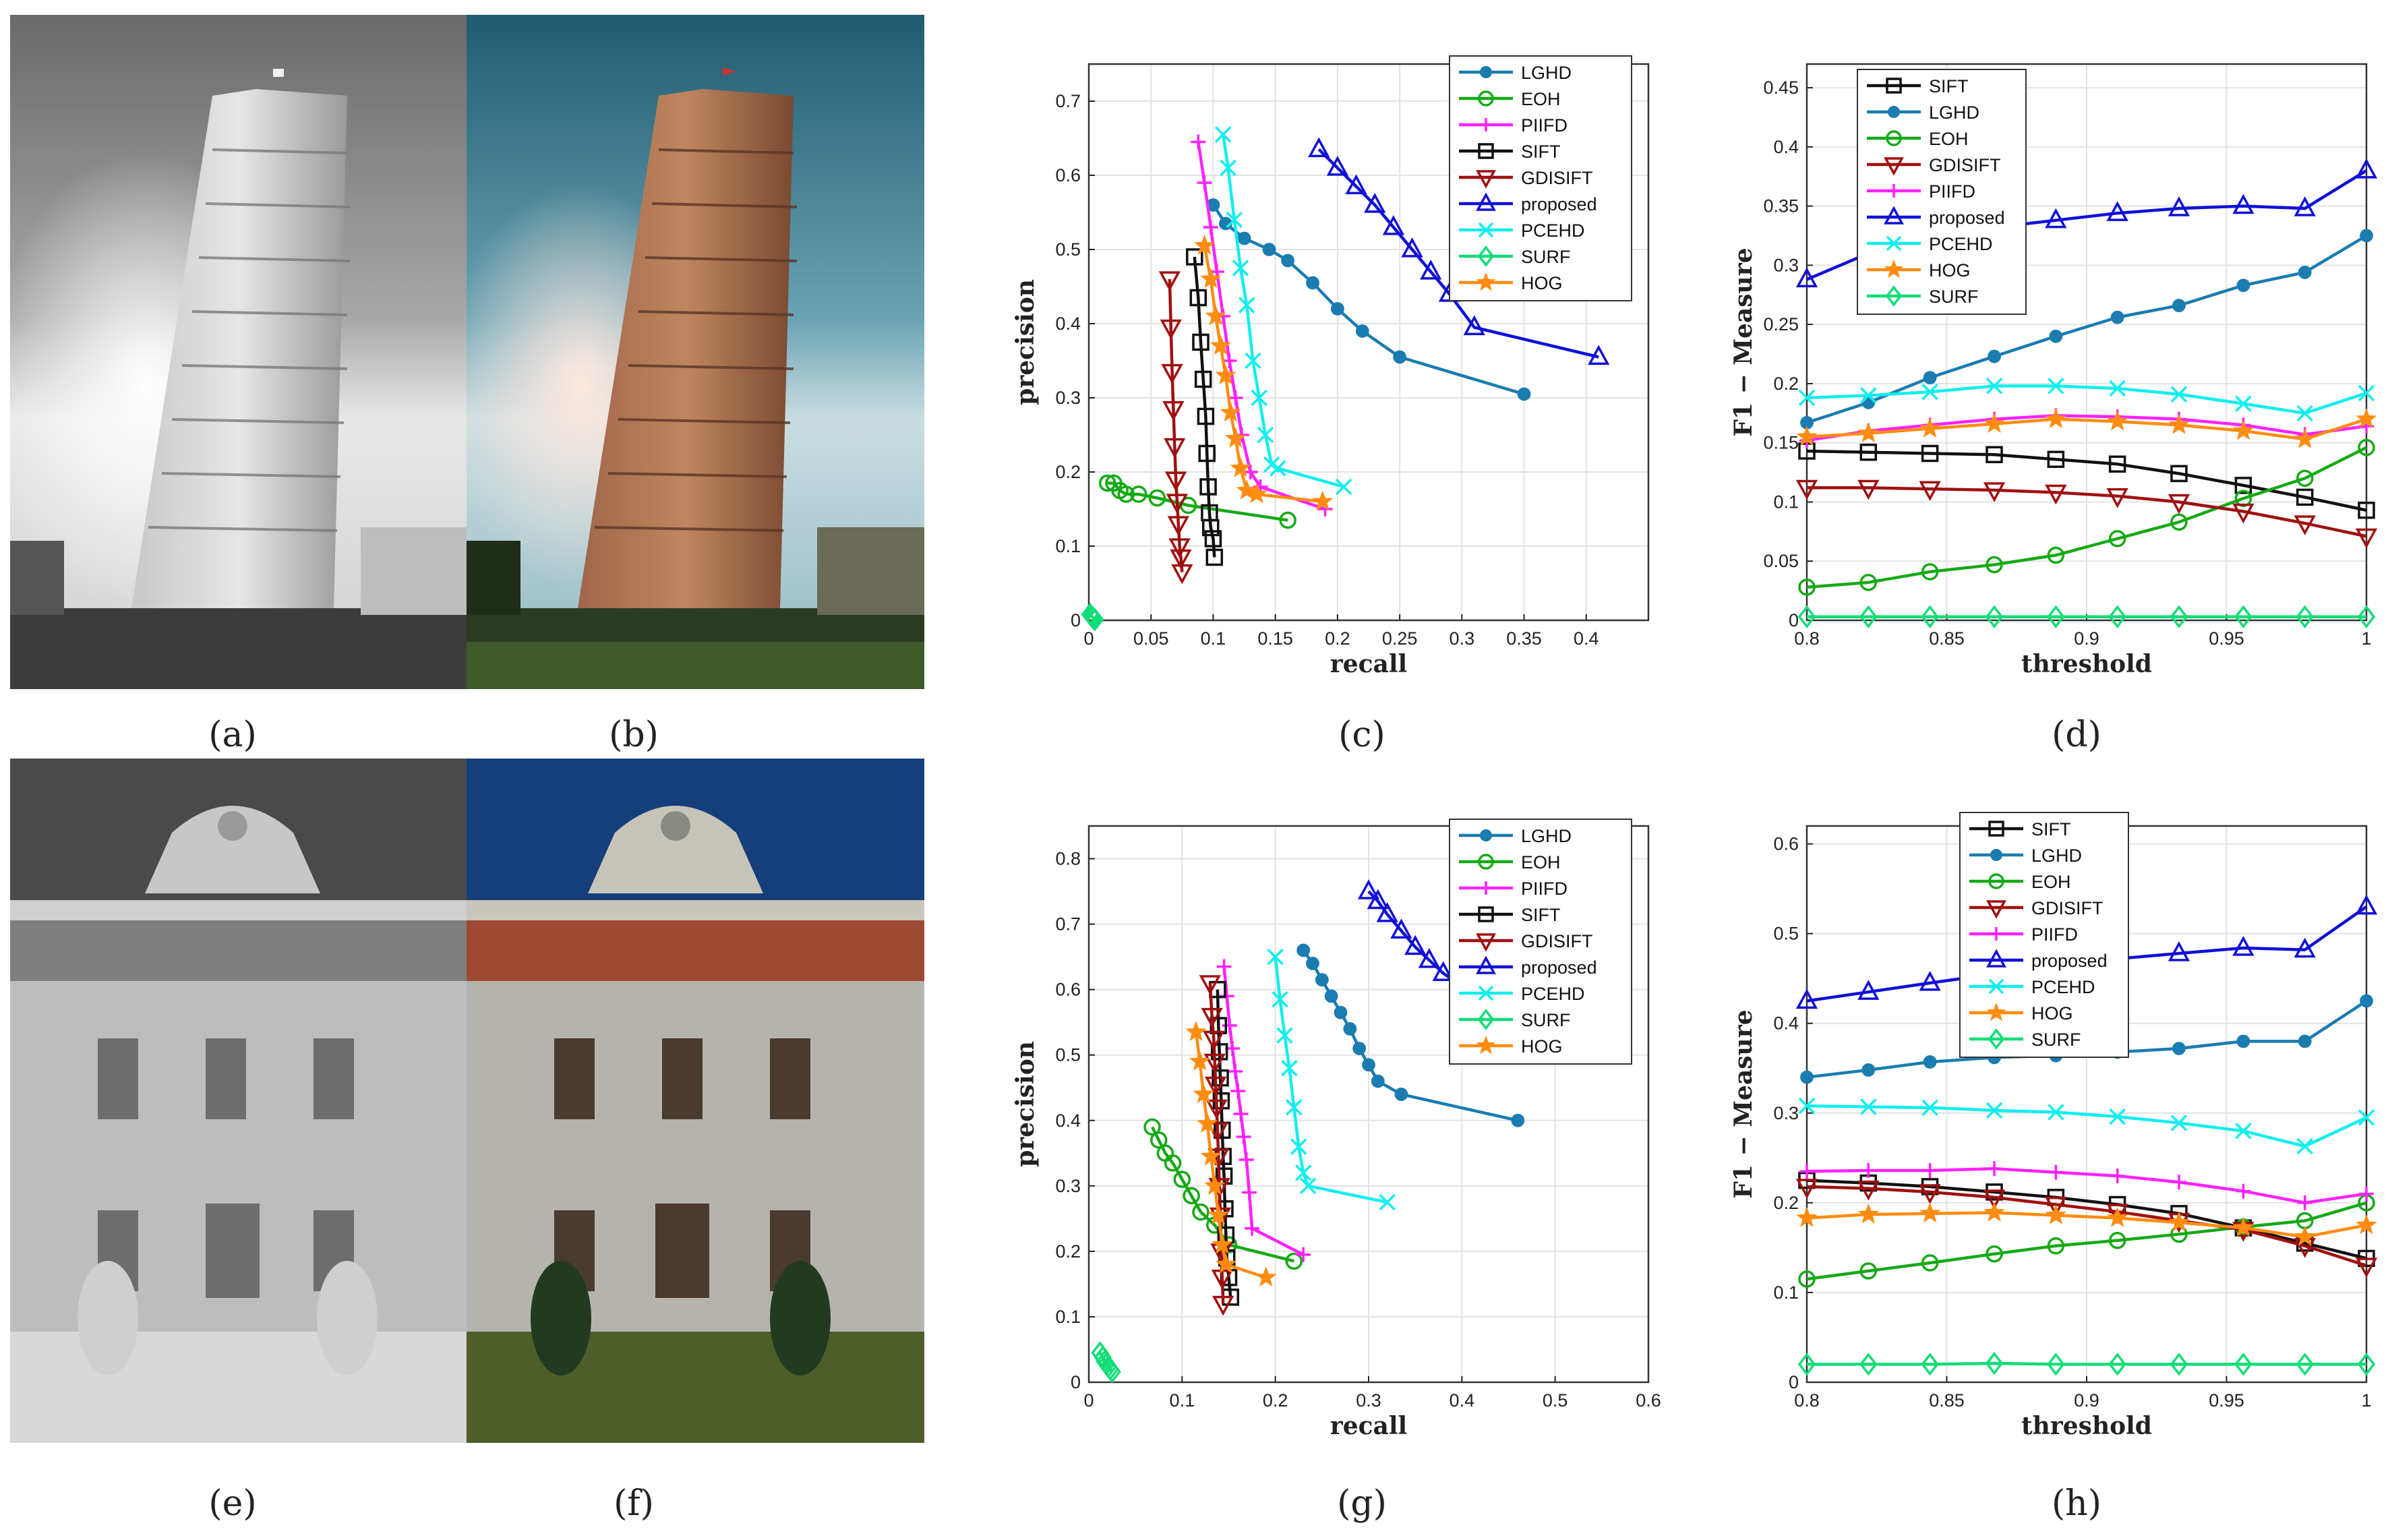 The width and height of the screenshot is (2388, 1540). What do you see at coordinates (1068, 990) in the screenshot?
I see `y-tick-label: 0.6` at bounding box center [1068, 990].